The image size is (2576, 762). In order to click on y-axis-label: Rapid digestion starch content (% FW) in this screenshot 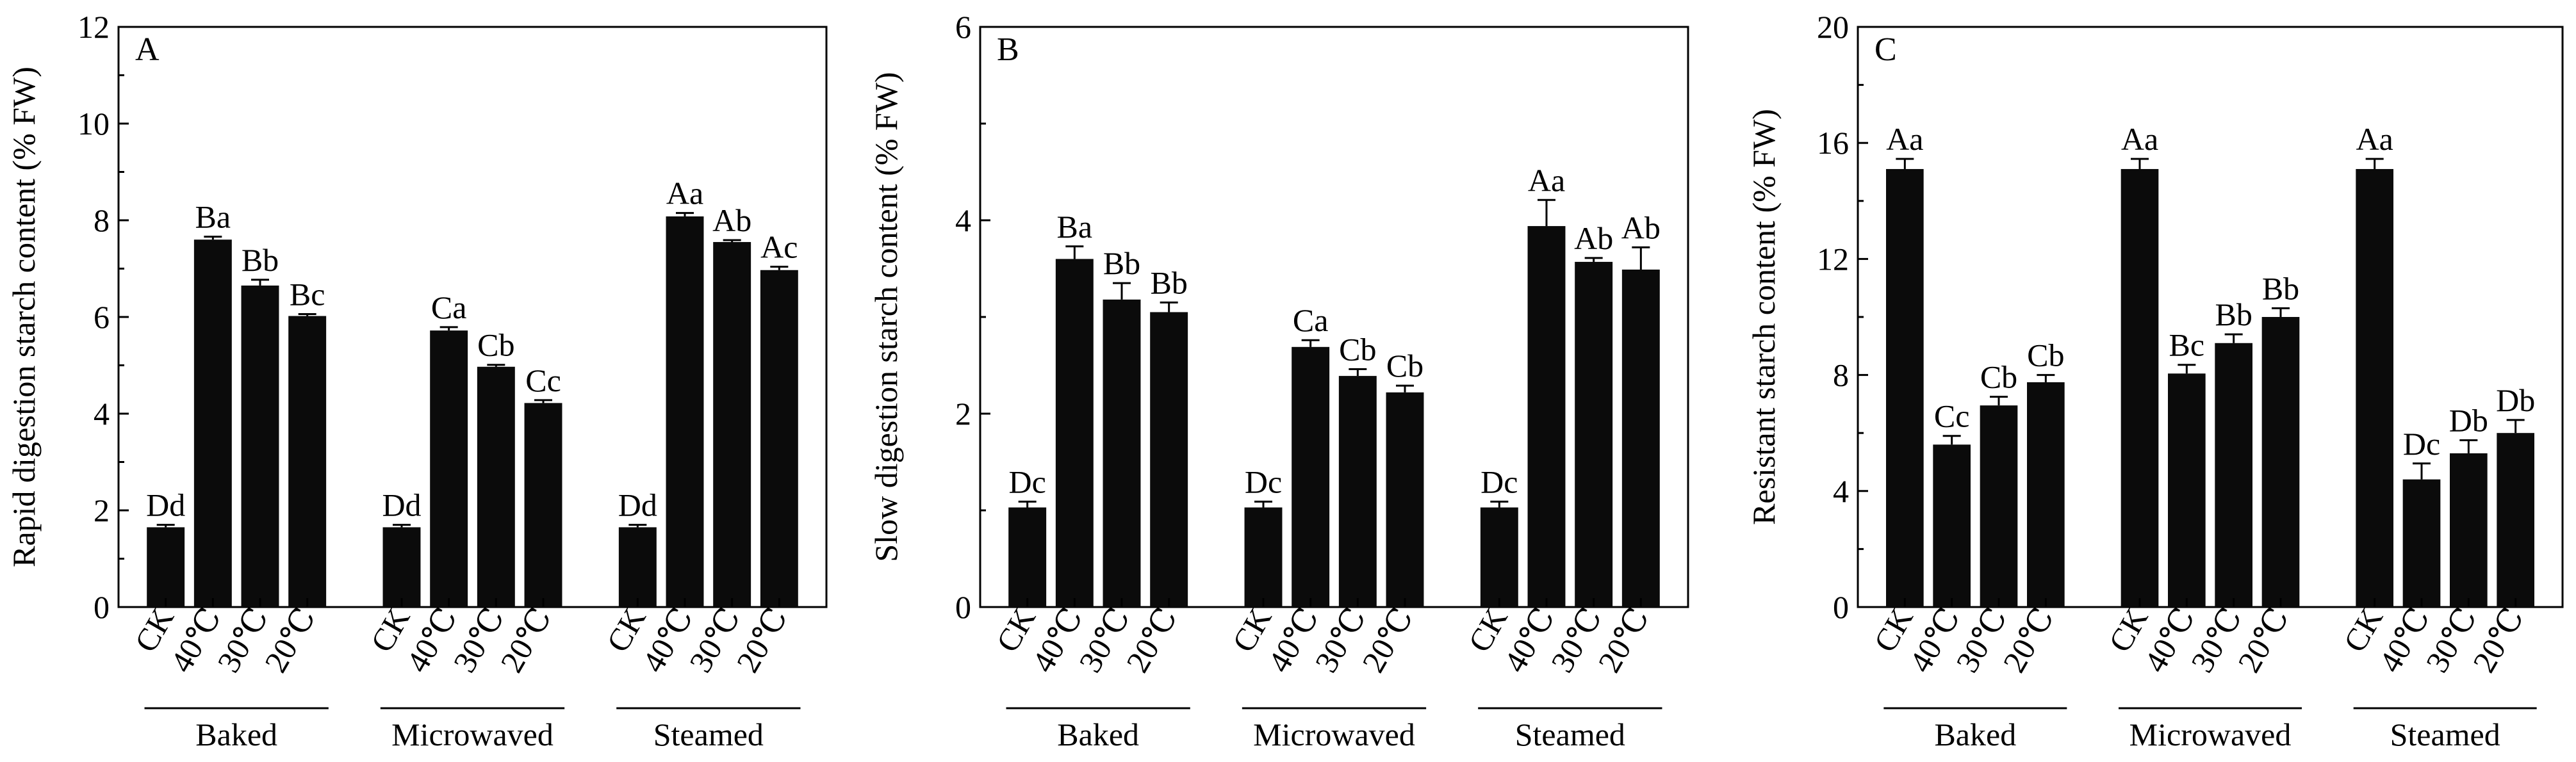, I will do `click(24, 317)`.